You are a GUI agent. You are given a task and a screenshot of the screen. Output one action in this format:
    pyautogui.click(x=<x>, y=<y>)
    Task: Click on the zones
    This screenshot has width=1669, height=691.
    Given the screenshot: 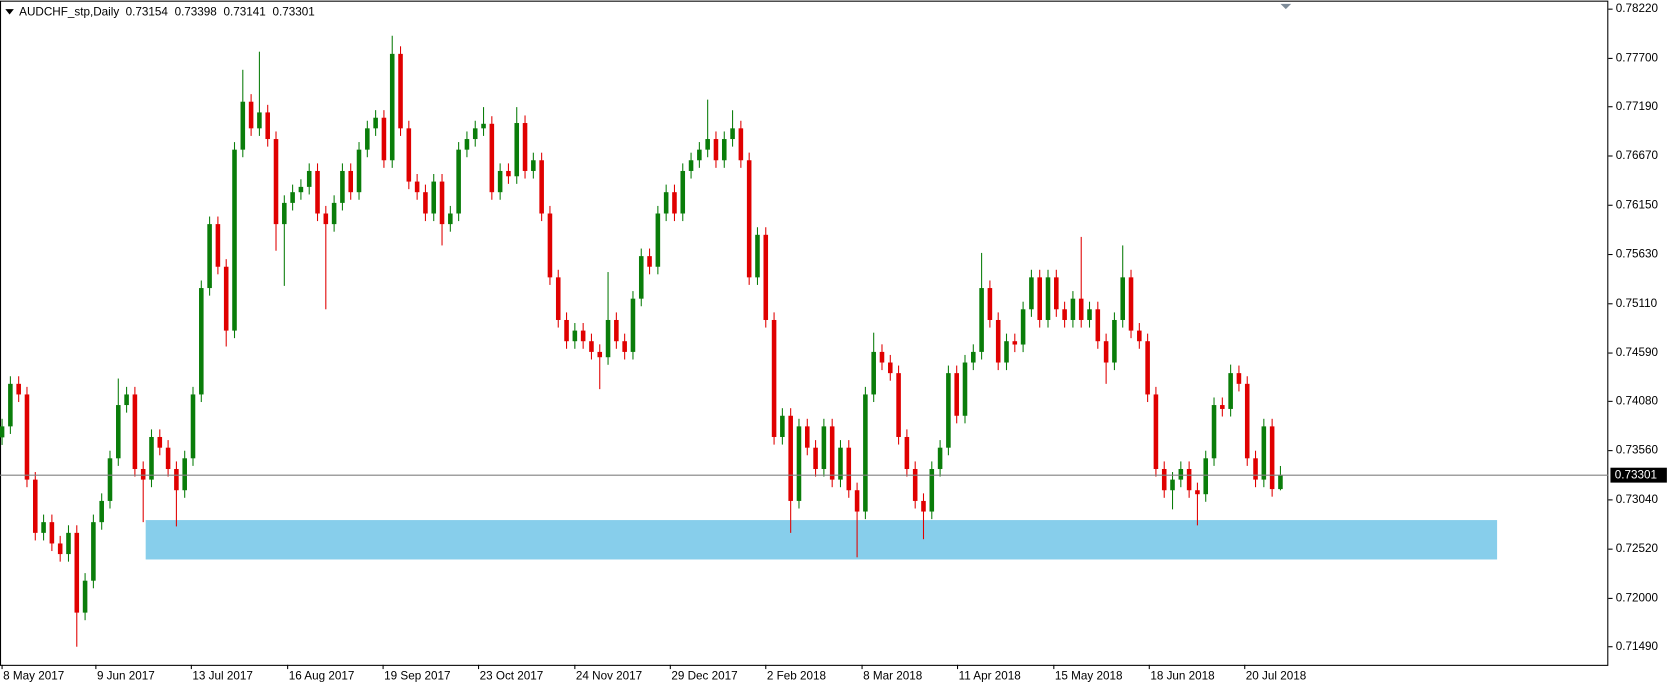 What is the action you would take?
    pyautogui.click(x=821, y=540)
    